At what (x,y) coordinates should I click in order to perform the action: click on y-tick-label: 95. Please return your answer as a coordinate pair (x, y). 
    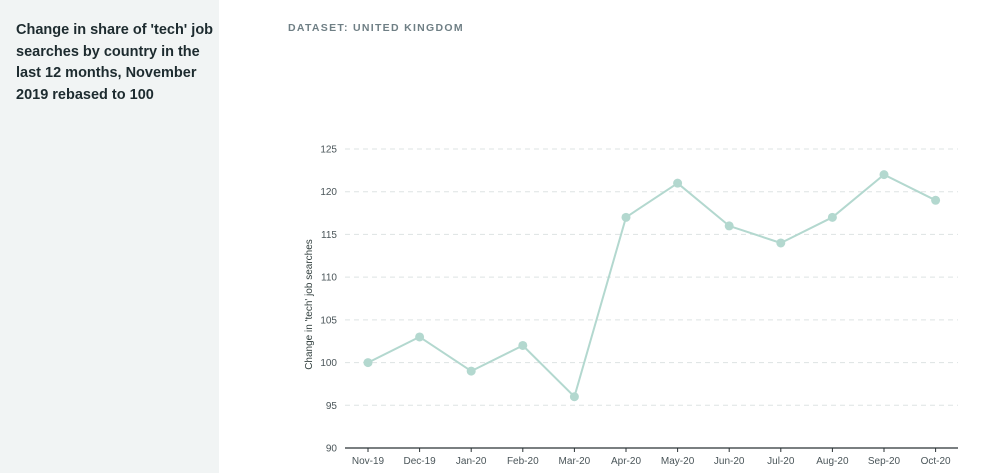
    Looking at the image, I should click on (332, 406).